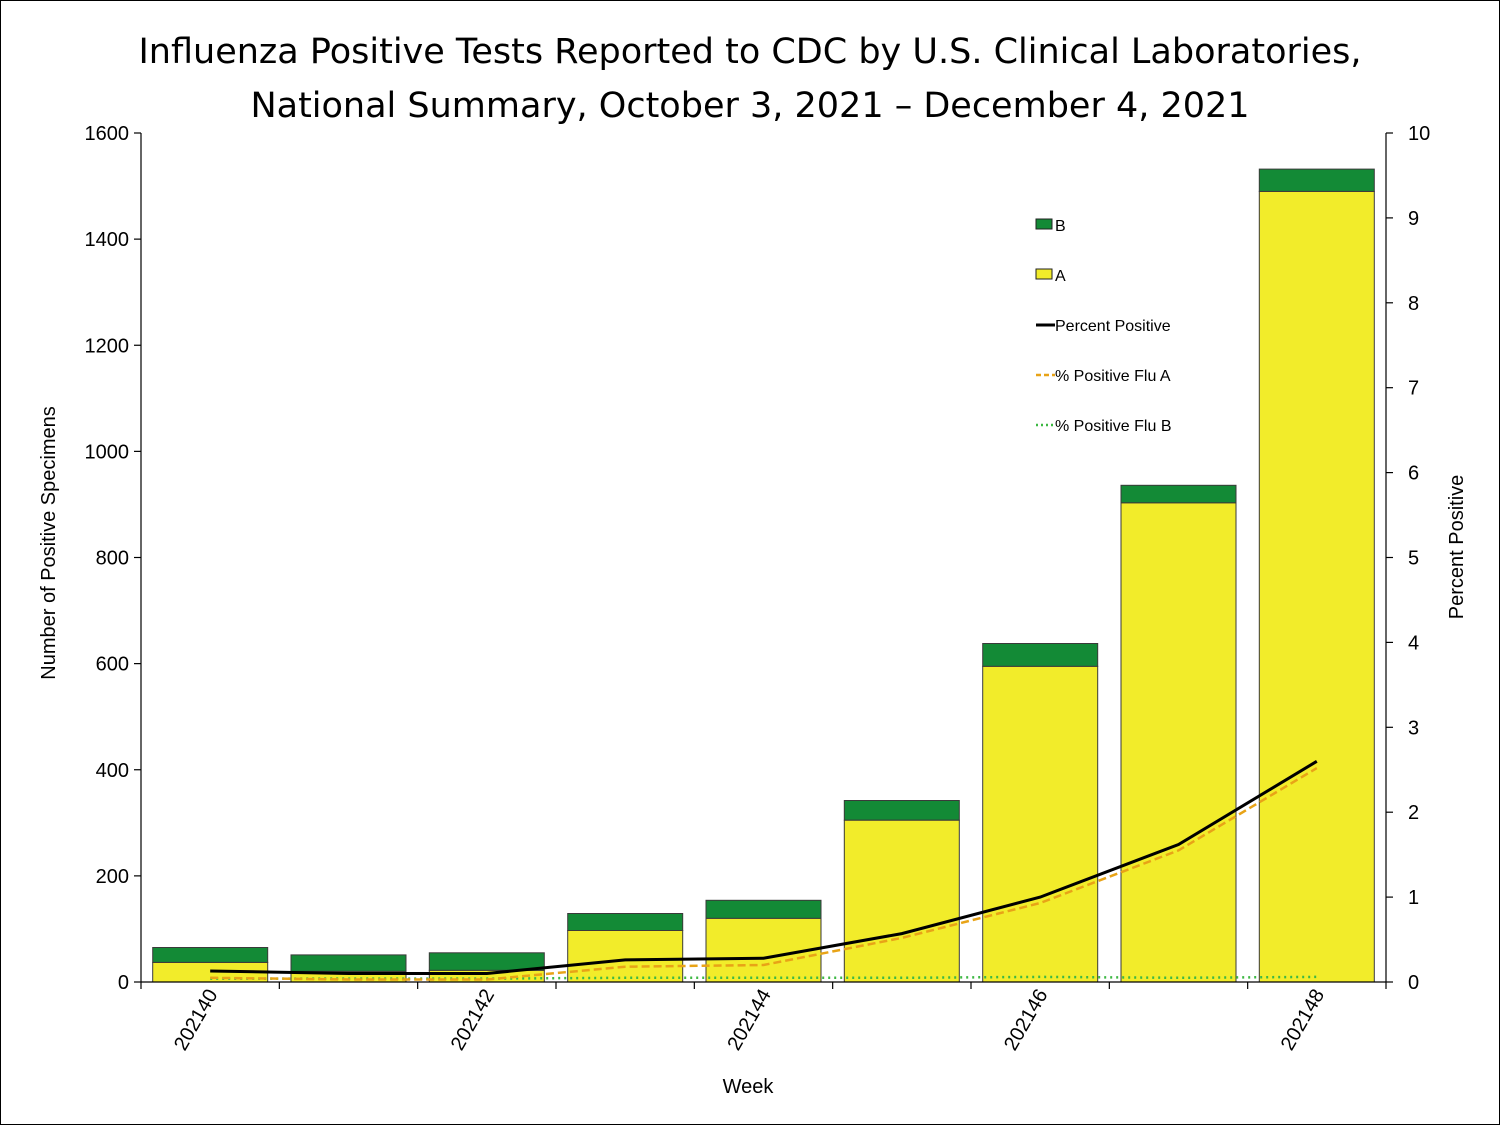  I want to click on y-tick-label-400: 400, so click(112, 771).